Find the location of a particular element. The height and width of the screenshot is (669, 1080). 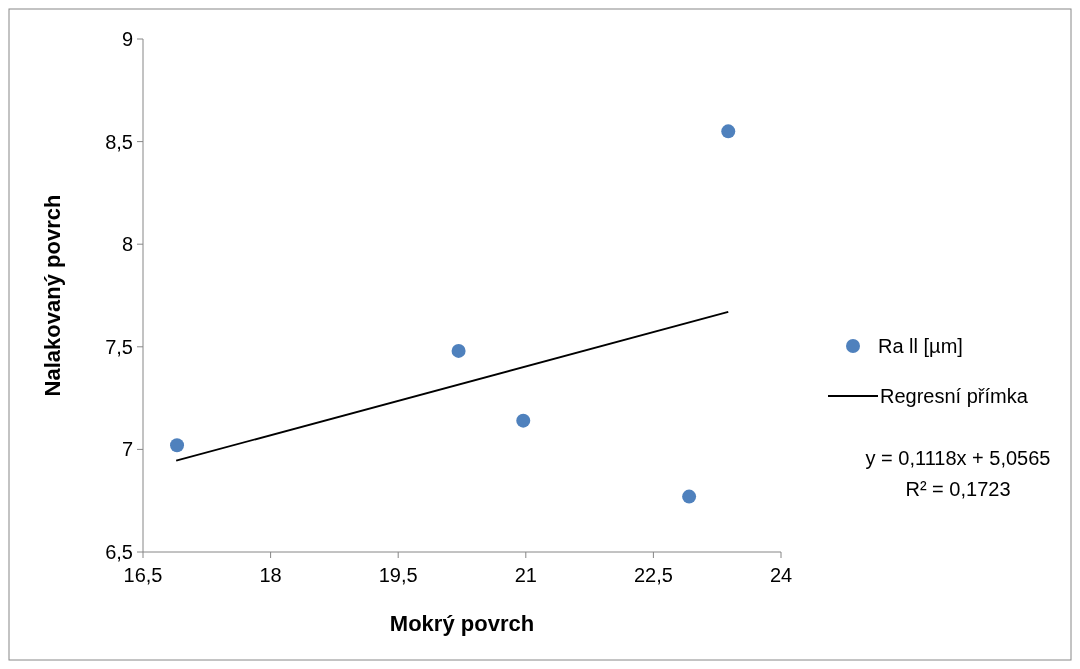

x-tick-label: 16,5 is located at coordinates (143, 575).